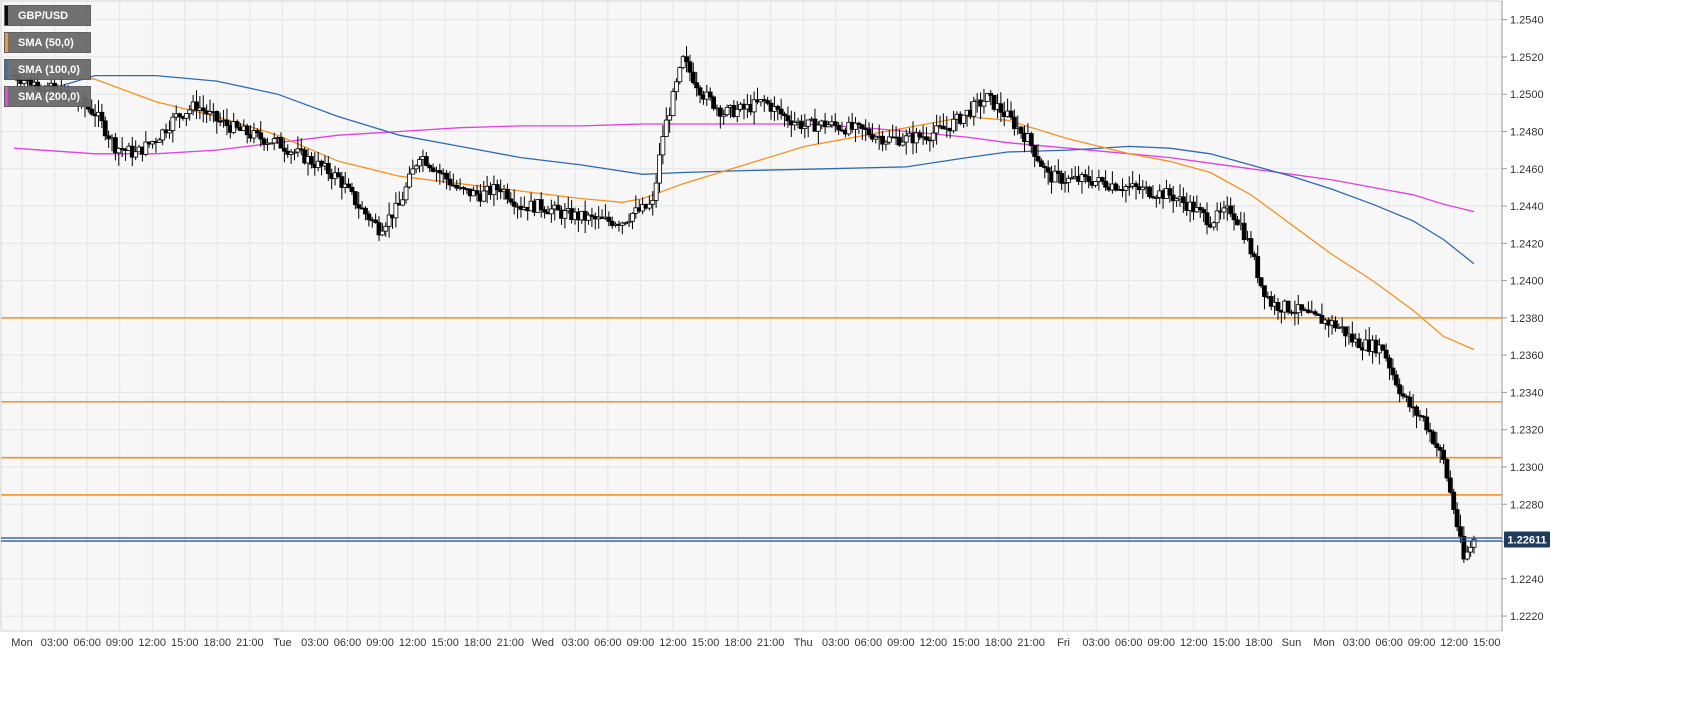 This screenshot has width=1707, height=712. I want to click on y-tick-label: 1.2380, so click(1527, 319).